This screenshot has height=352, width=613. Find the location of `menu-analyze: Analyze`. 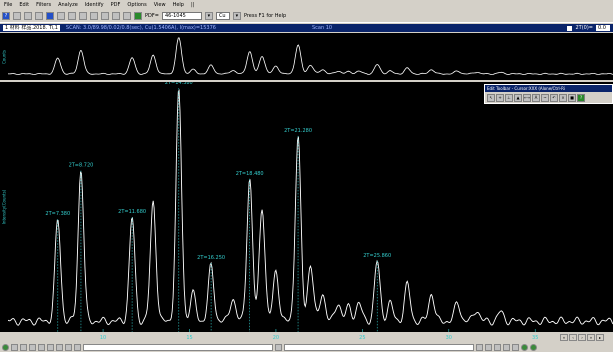

menu-analyze: Analyze is located at coordinates (68, 4).